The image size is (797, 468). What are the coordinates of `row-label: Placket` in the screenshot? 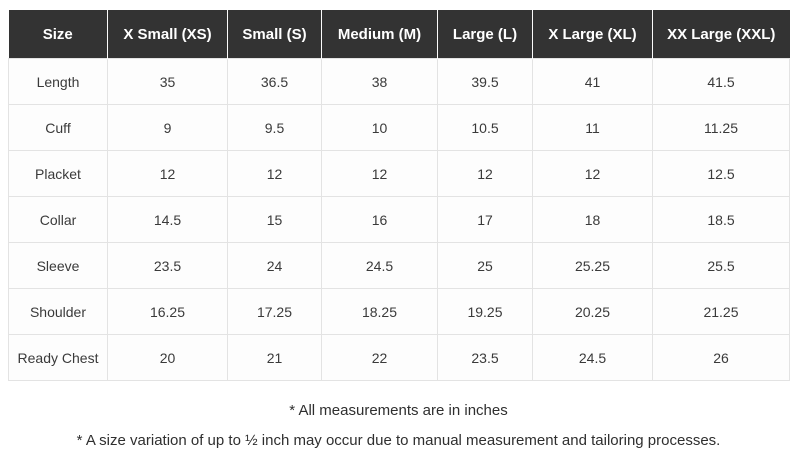 It's located at (58, 173).